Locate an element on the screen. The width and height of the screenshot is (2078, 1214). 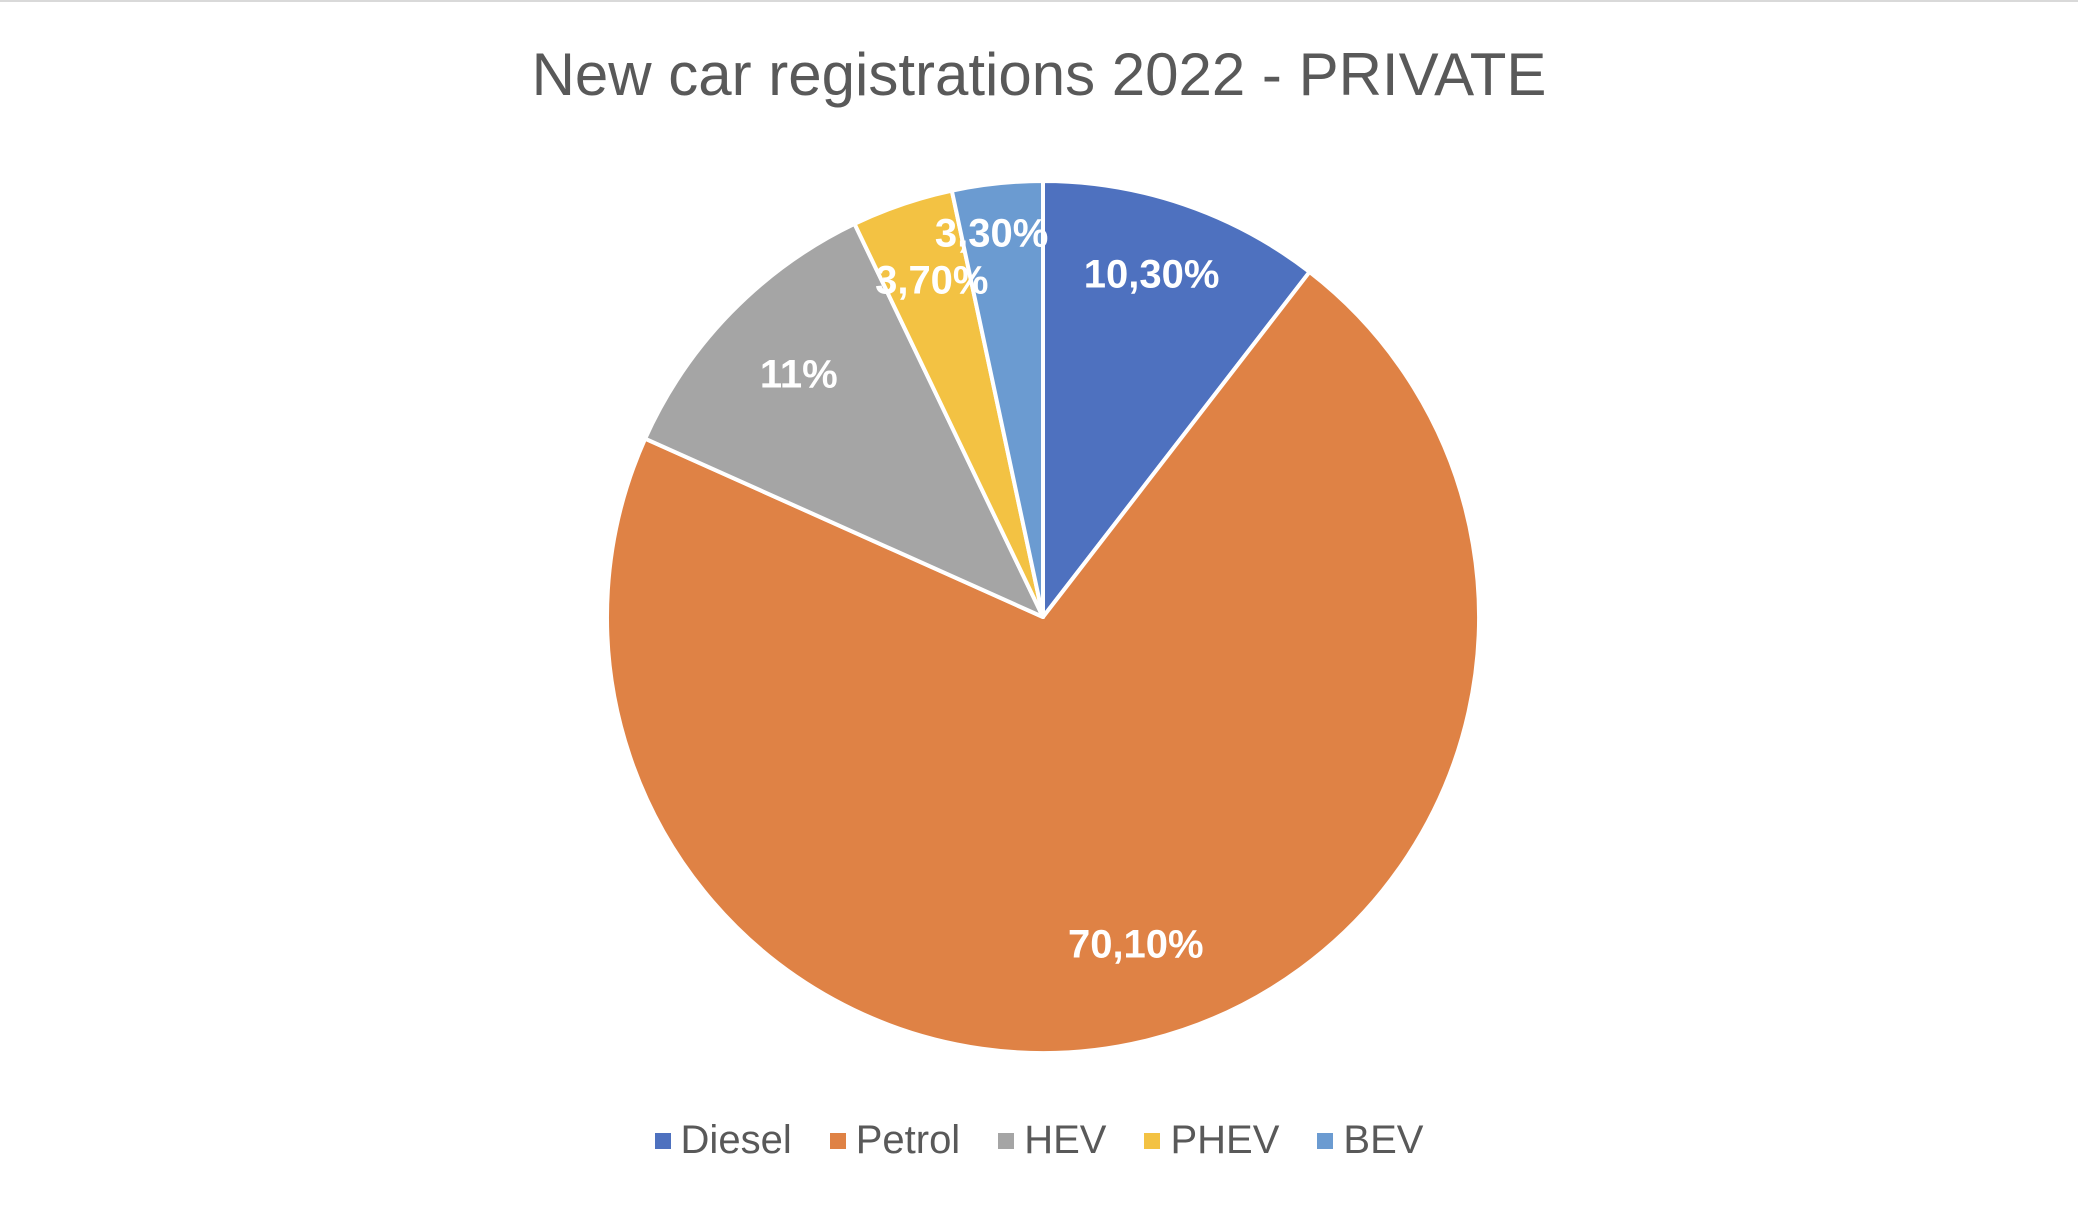
data-label-phev: 3,70% is located at coordinates (931, 281).